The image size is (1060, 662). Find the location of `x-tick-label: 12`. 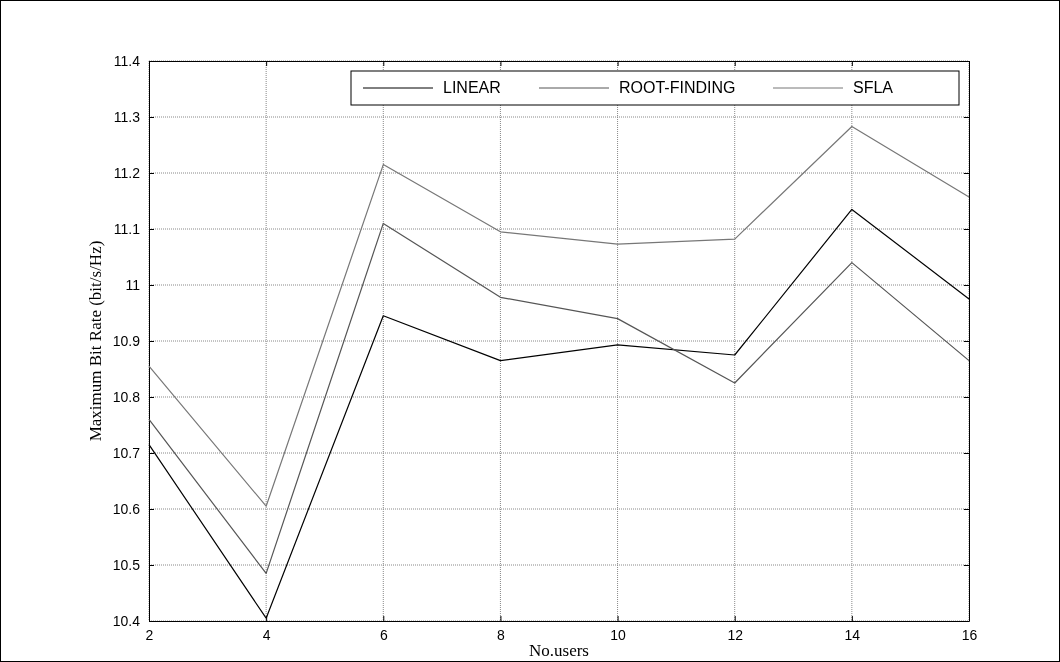

x-tick-label: 12 is located at coordinates (735, 634).